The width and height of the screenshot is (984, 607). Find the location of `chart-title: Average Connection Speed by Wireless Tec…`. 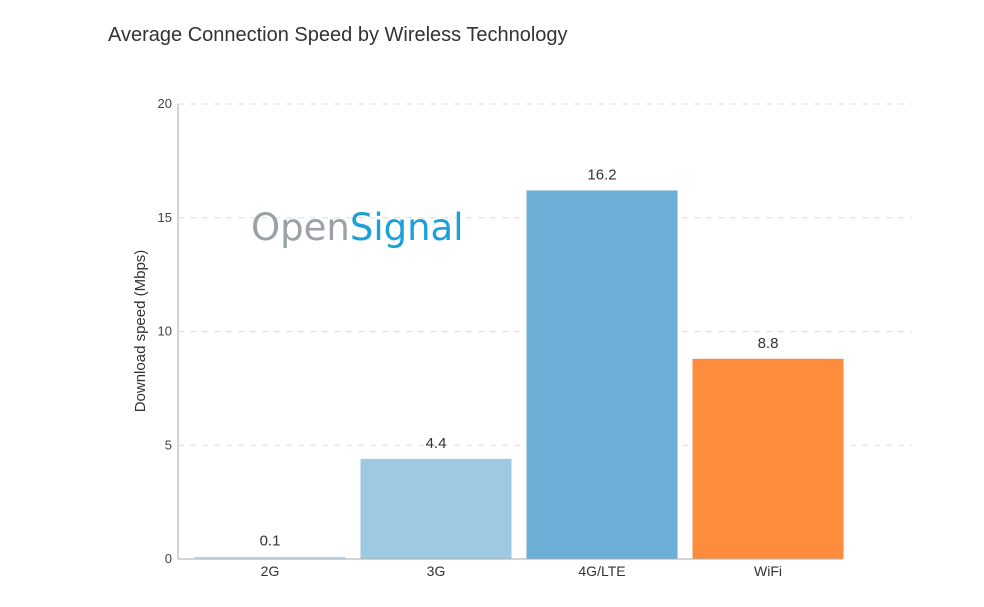

chart-title: Average Connection Speed by Wireless Tec… is located at coordinates (338, 35).